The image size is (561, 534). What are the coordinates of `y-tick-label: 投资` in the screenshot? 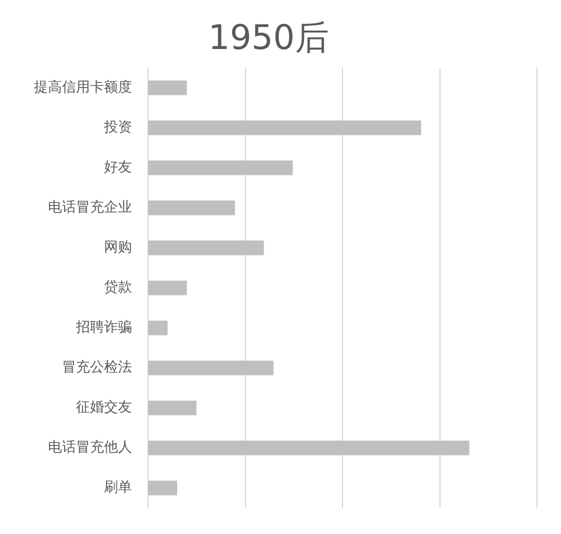 It's located at (117, 127).